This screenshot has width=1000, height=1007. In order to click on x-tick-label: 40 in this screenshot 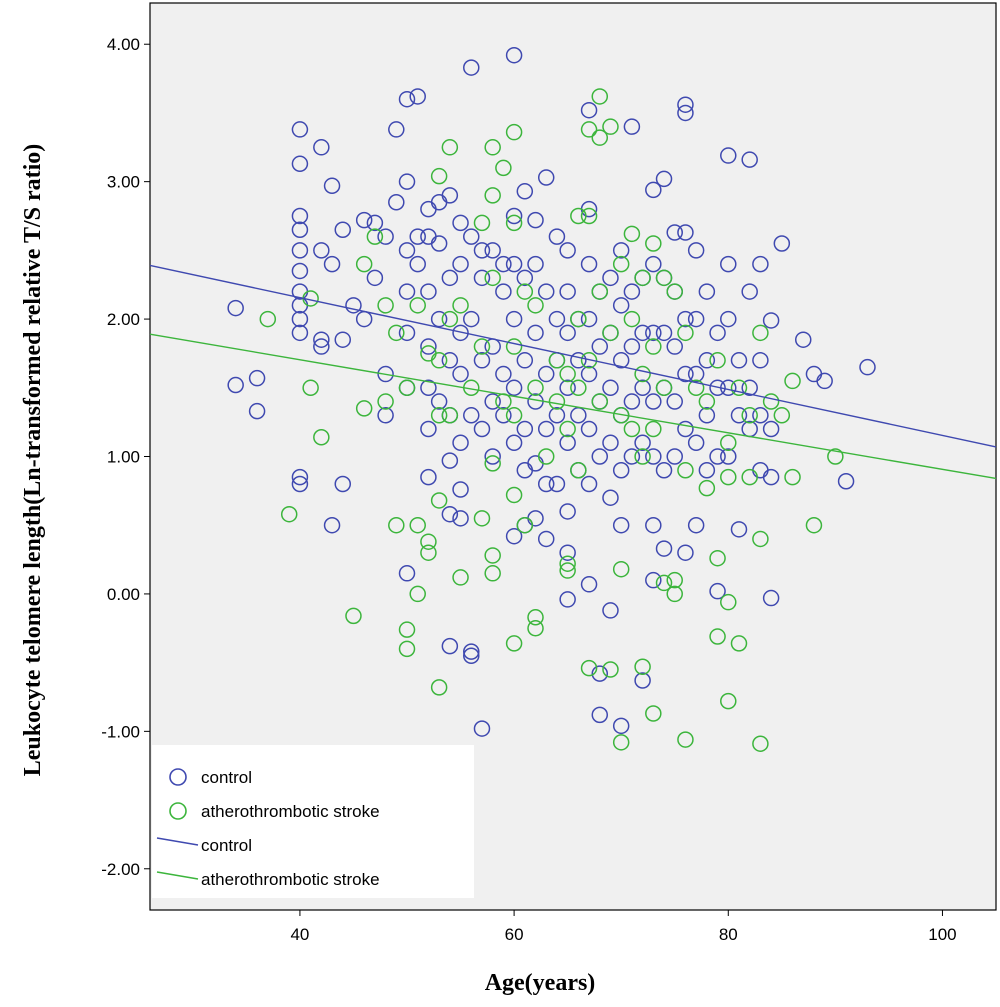, I will do `click(299, 934)`.